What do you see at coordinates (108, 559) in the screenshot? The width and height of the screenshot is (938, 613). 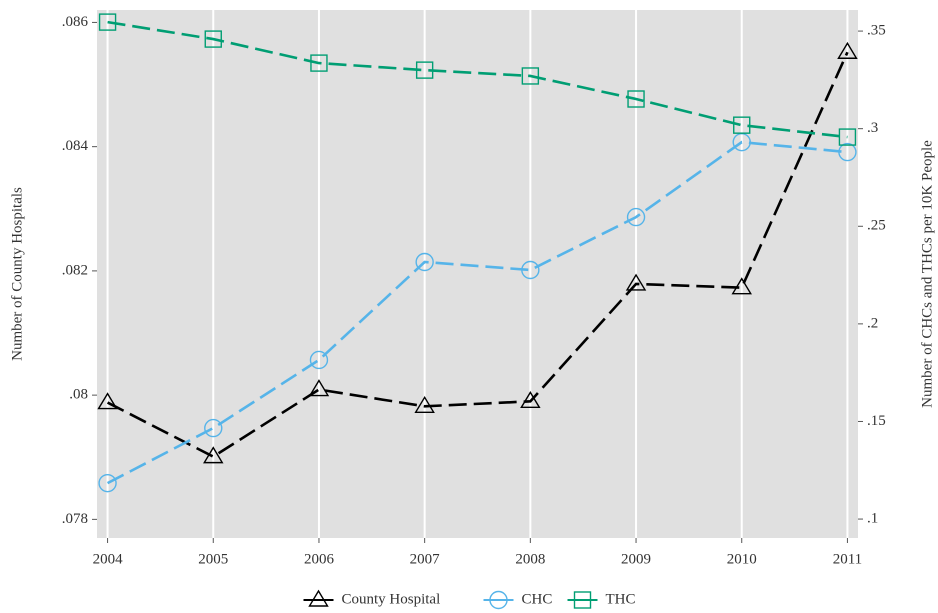 I see `x-tick-label: 2004` at bounding box center [108, 559].